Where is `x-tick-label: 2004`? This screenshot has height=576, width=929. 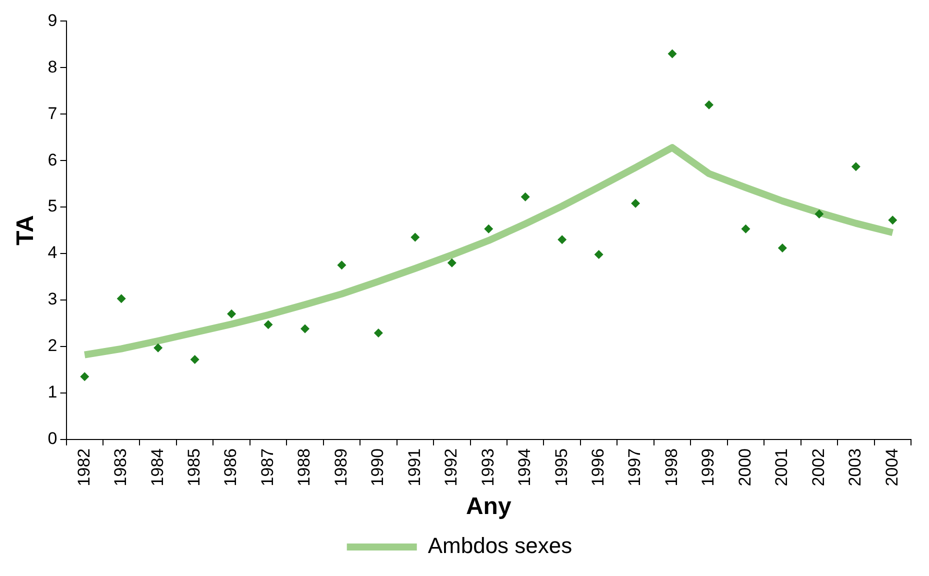 x-tick-label: 2004 is located at coordinates (892, 467).